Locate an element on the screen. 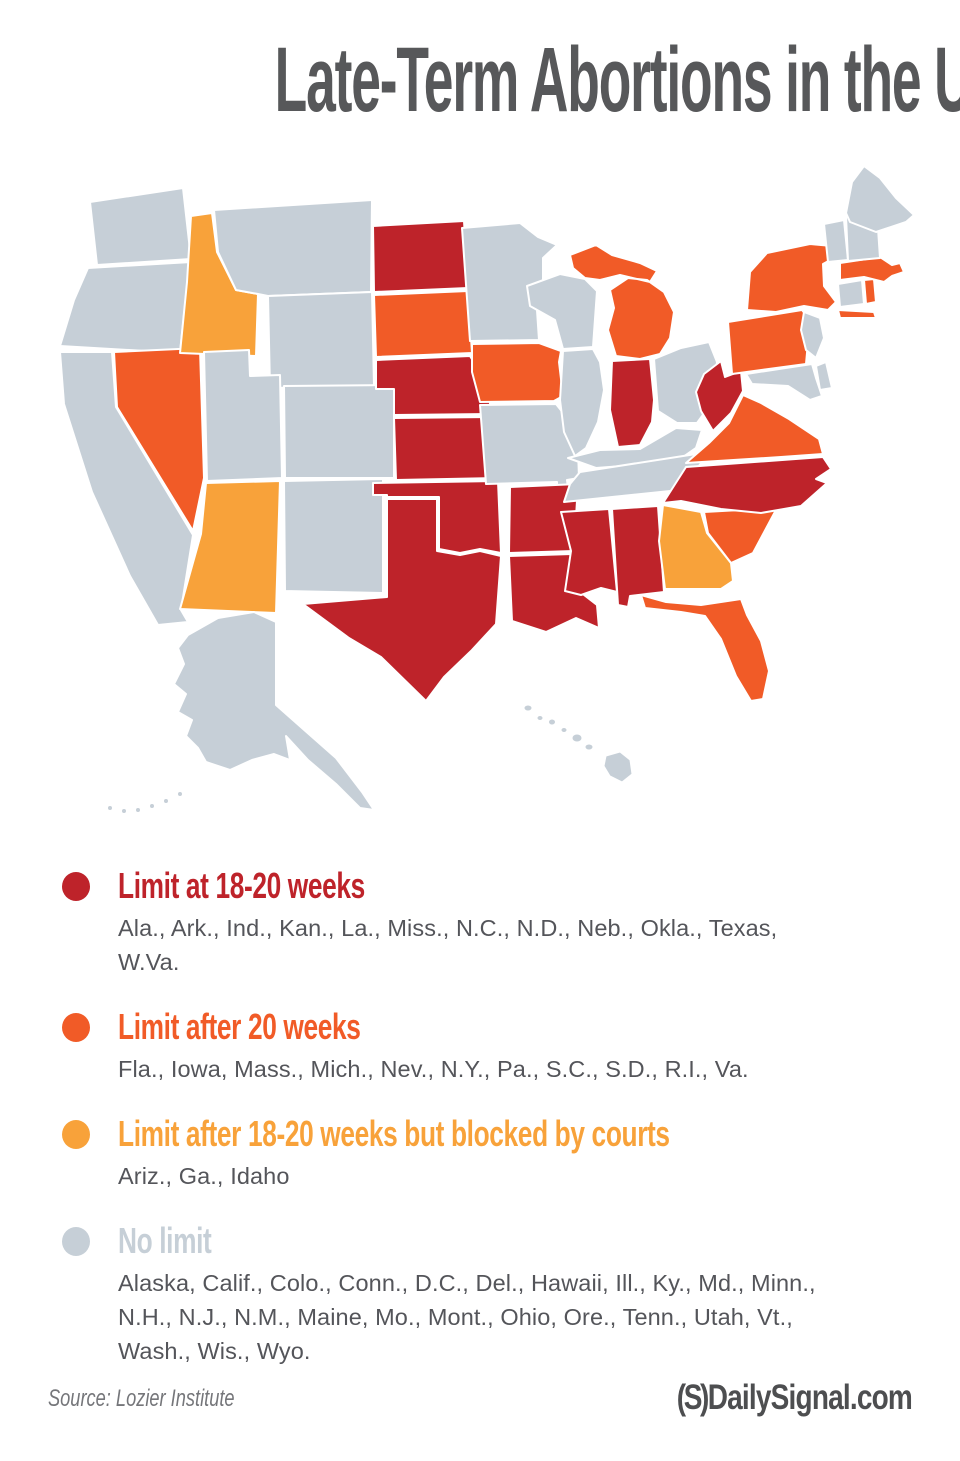  state-ct is located at coordinates (851, 293).